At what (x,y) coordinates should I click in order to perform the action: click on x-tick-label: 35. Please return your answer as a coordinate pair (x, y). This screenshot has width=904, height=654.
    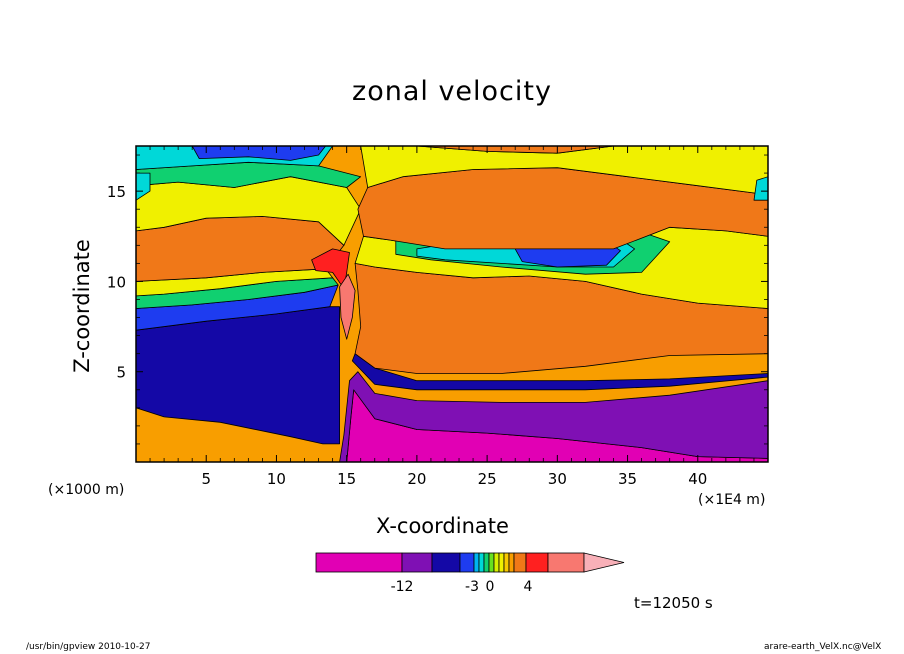
    Looking at the image, I should click on (627, 479).